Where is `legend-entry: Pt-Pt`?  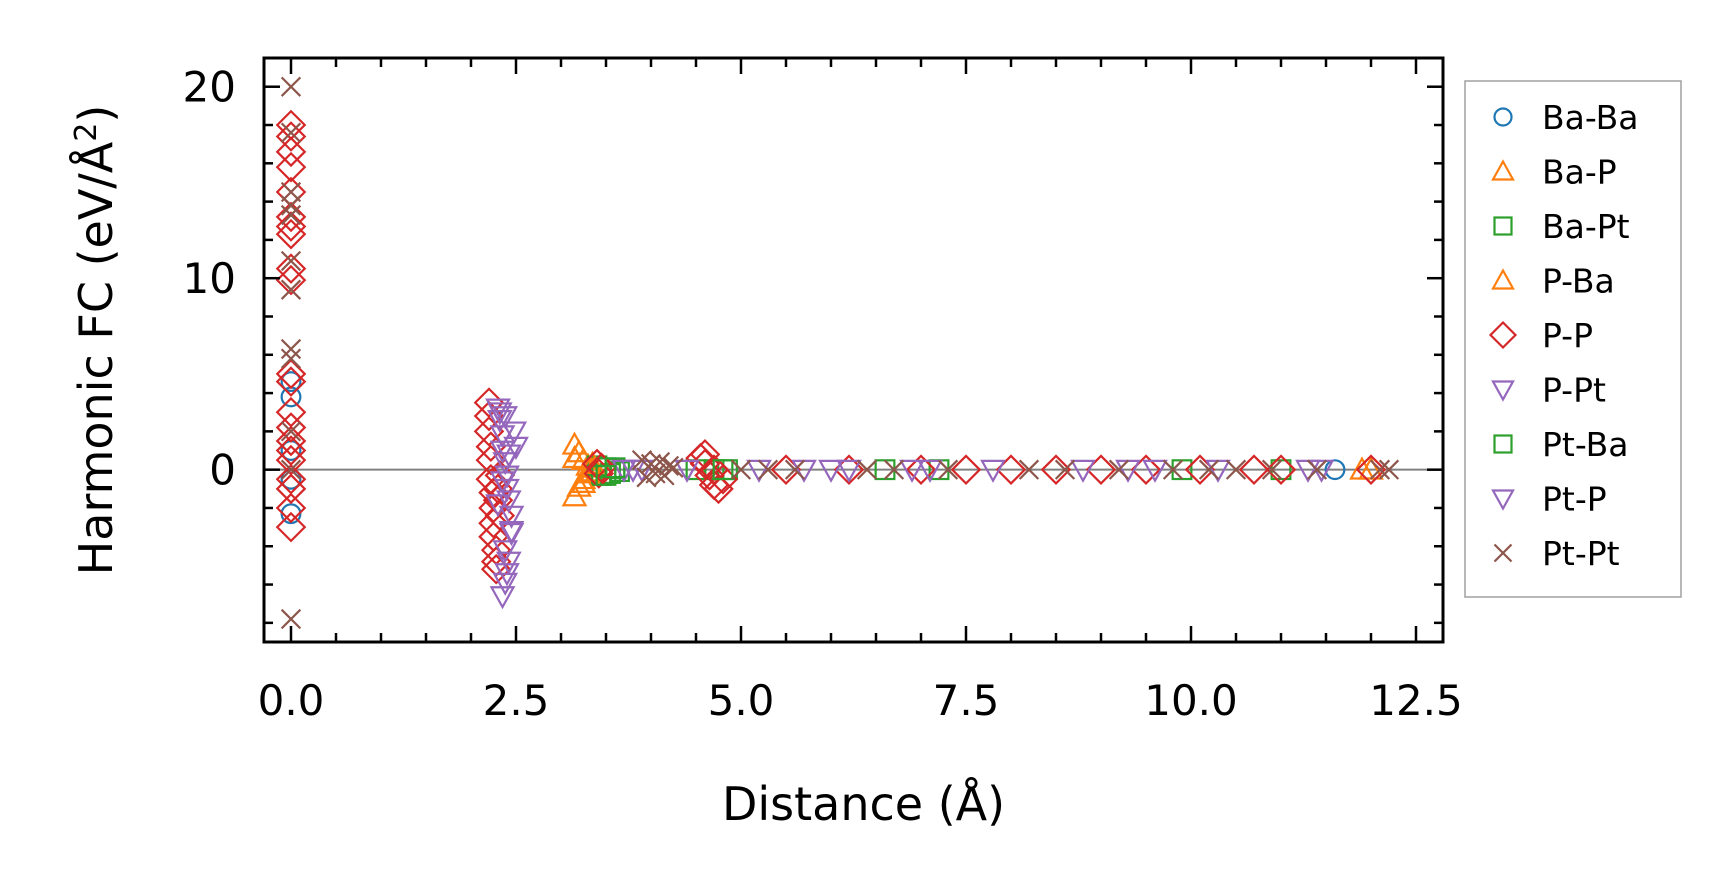
legend-entry: Pt-Pt is located at coordinates (1556, 553).